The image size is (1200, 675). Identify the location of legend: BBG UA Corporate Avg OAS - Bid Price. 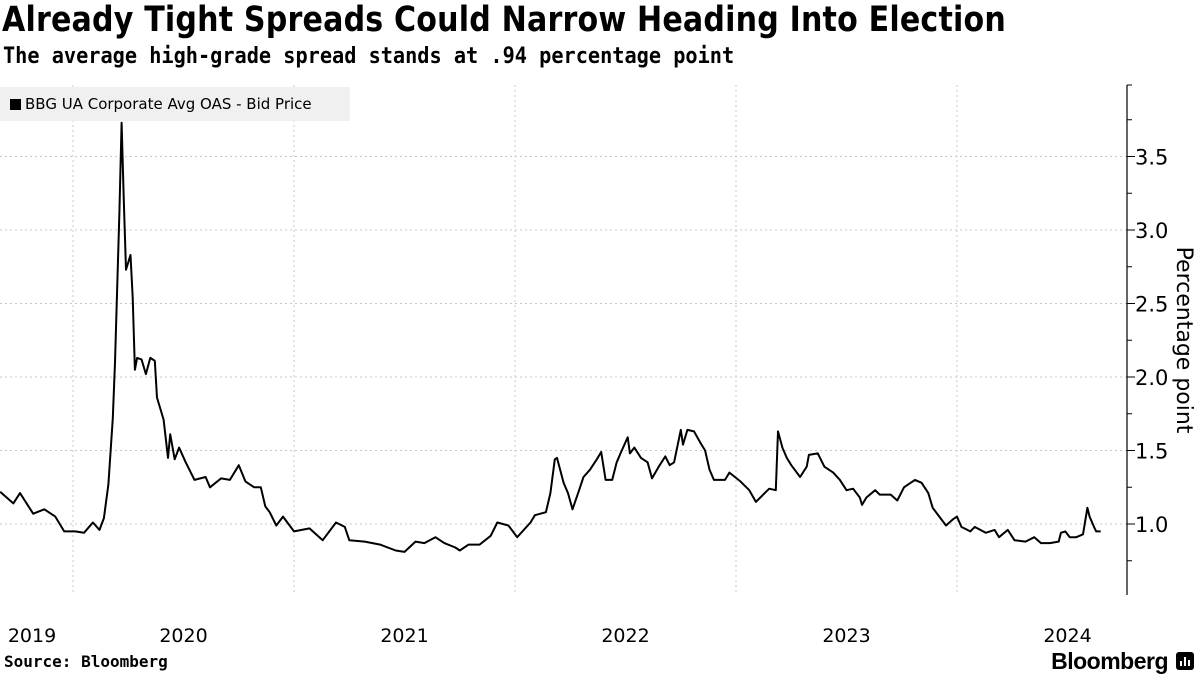
(175, 104).